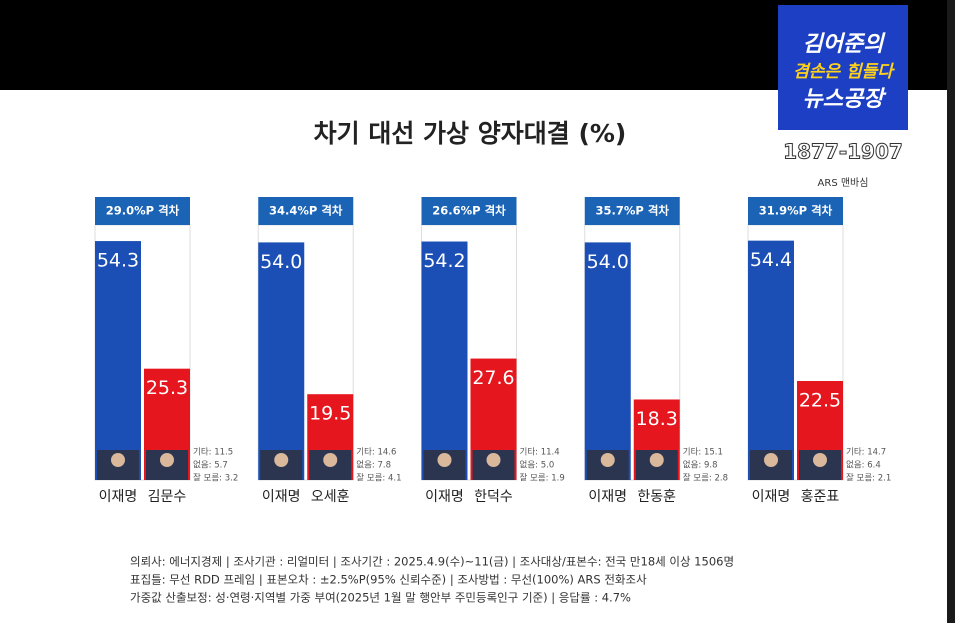  I want to click on gap-label: 31.9%P 격차, so click(796, 211).